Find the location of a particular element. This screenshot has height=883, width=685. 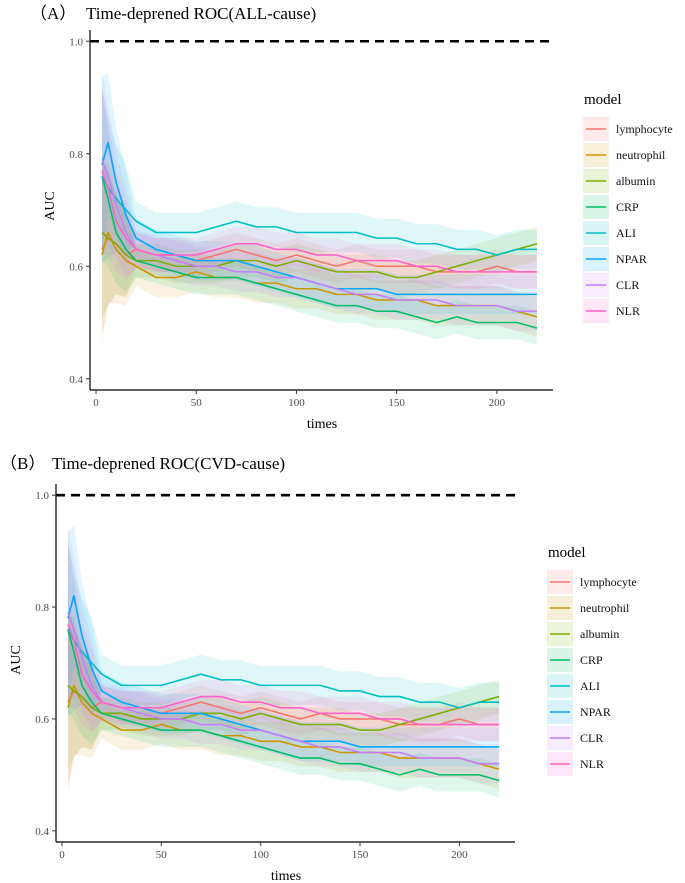

panel-b-xlabel: times is located at coordinates (286, 876).